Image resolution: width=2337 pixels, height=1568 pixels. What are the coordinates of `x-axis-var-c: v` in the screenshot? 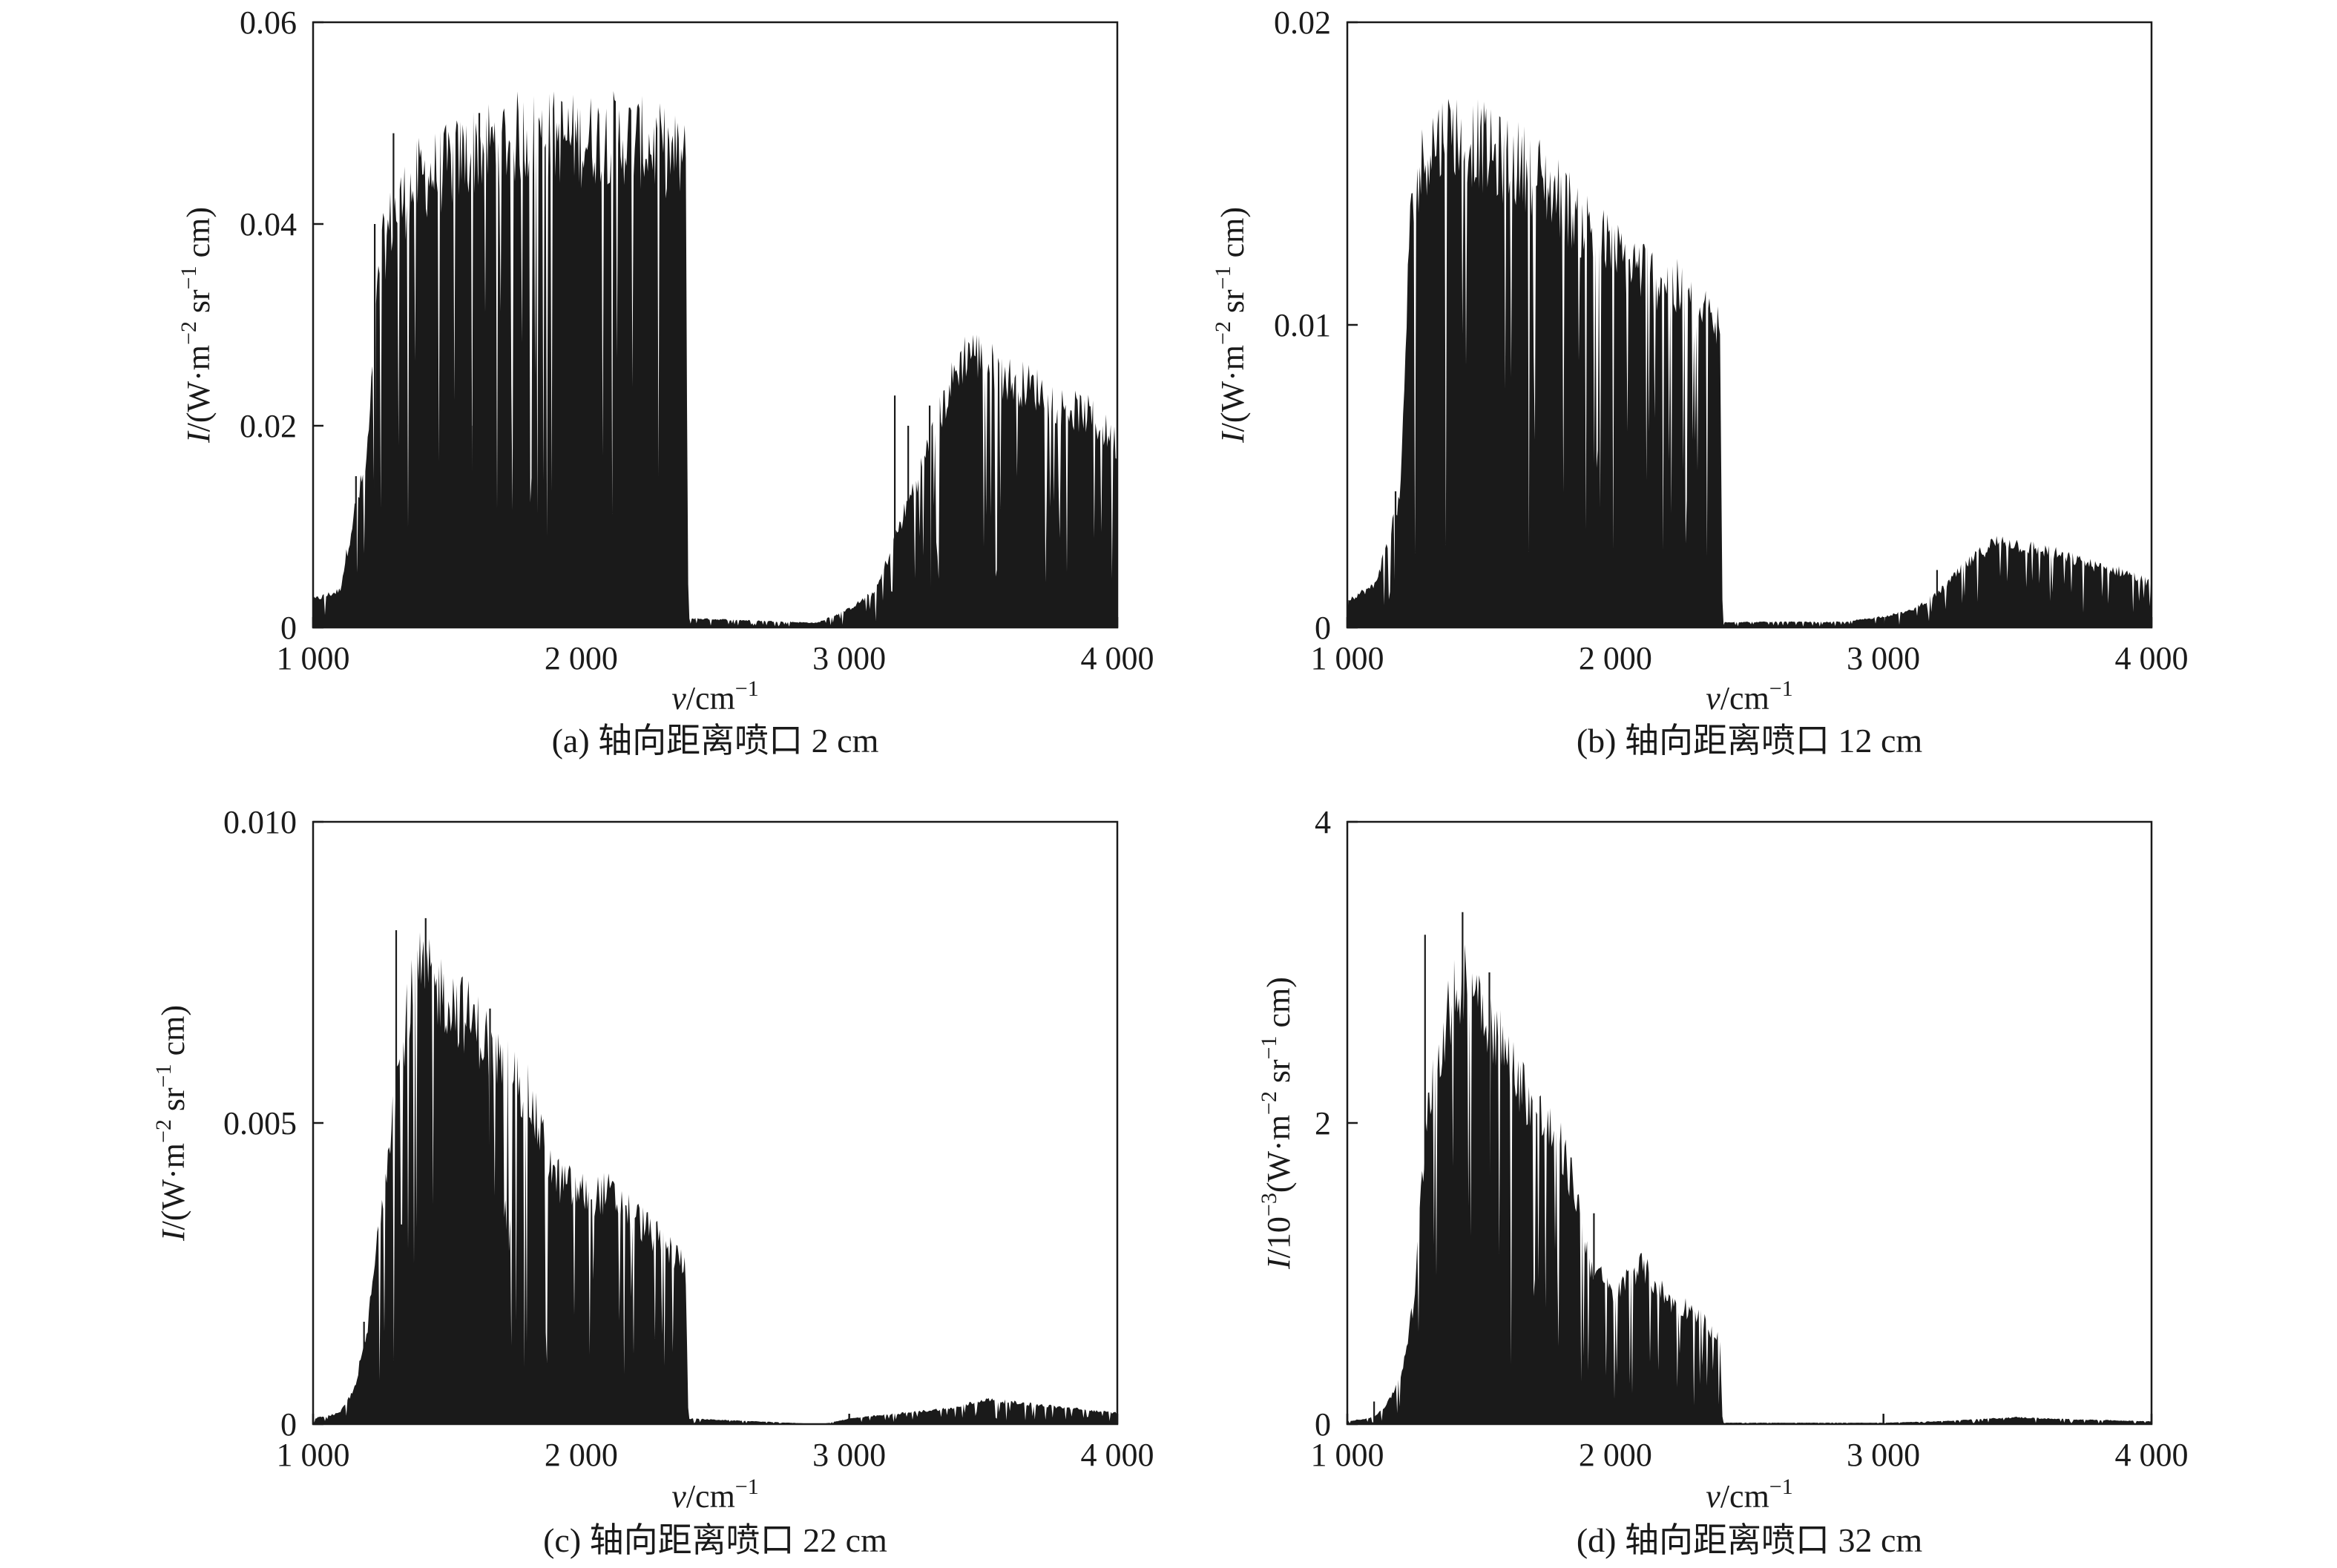 It's located at (678, 1496).